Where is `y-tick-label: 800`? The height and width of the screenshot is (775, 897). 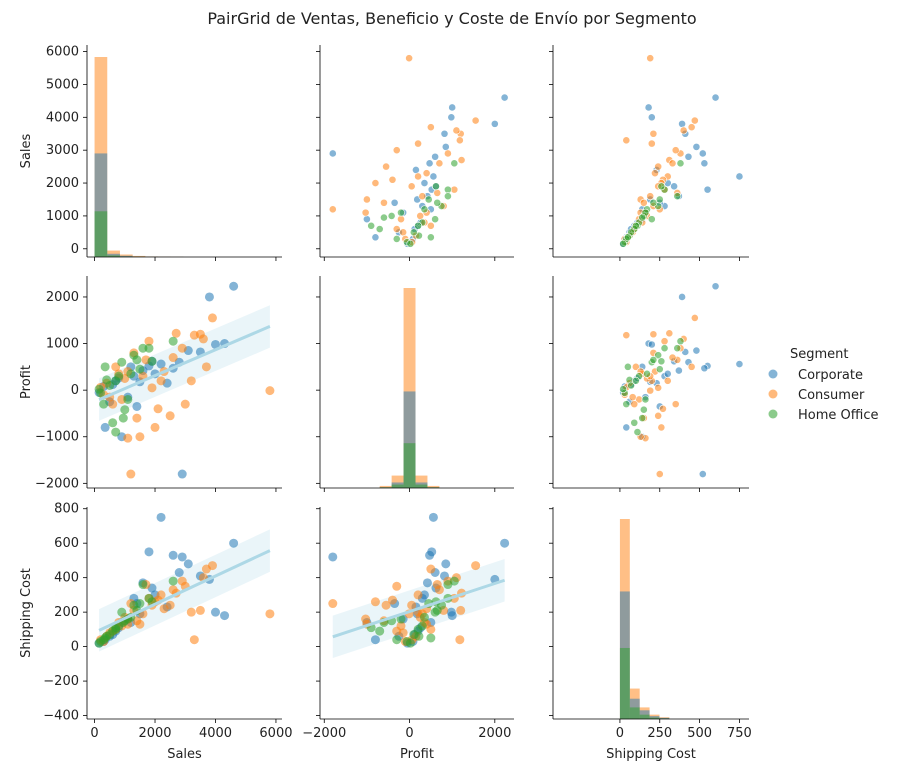 y-tick-label: 800 is located at coordinates (66, 509).